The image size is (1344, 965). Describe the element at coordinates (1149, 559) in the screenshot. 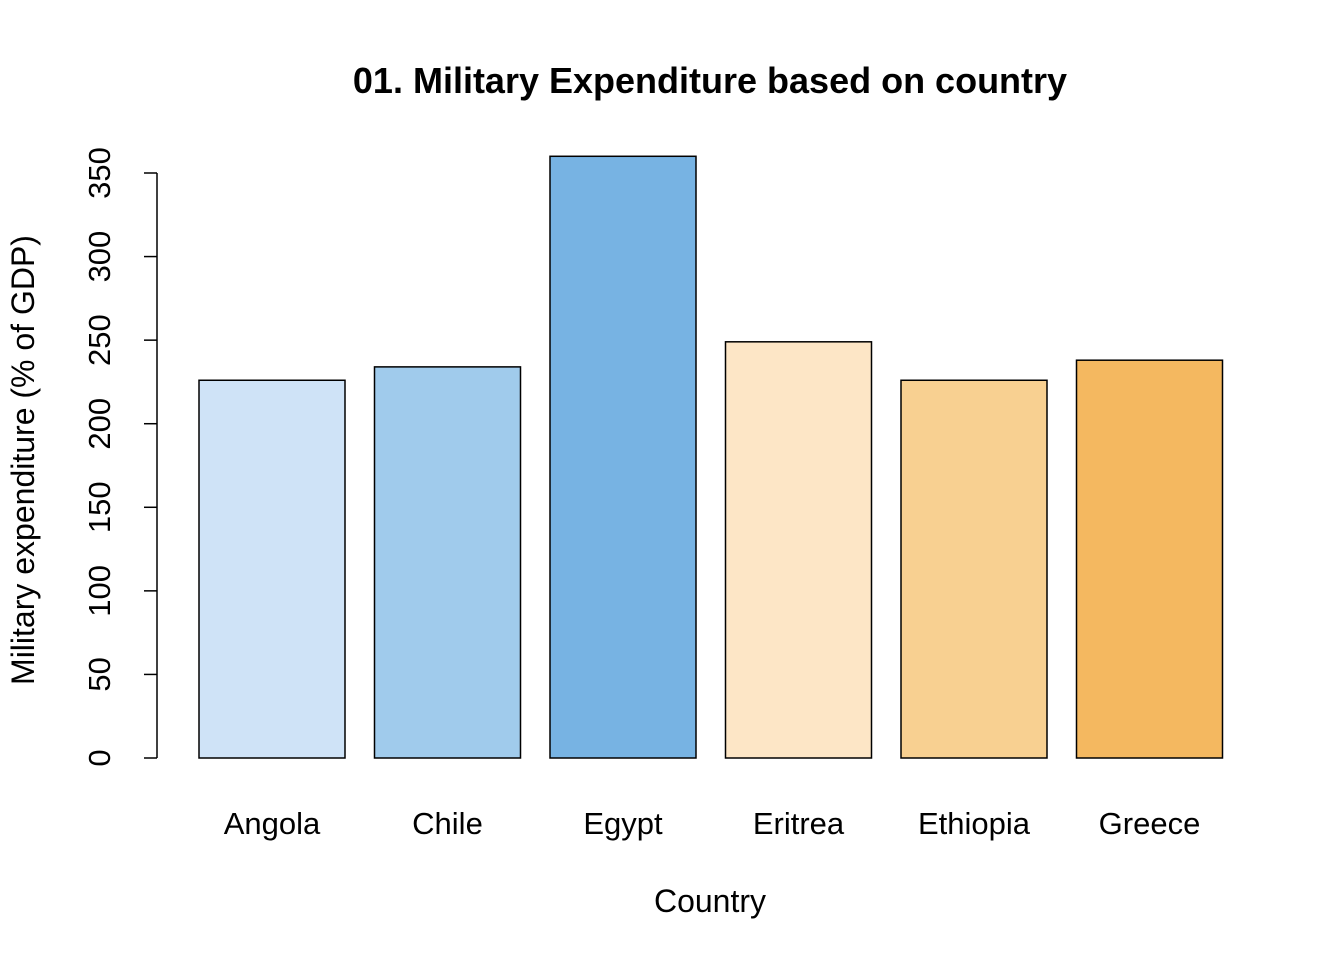

I see `bar-greece` at that location.